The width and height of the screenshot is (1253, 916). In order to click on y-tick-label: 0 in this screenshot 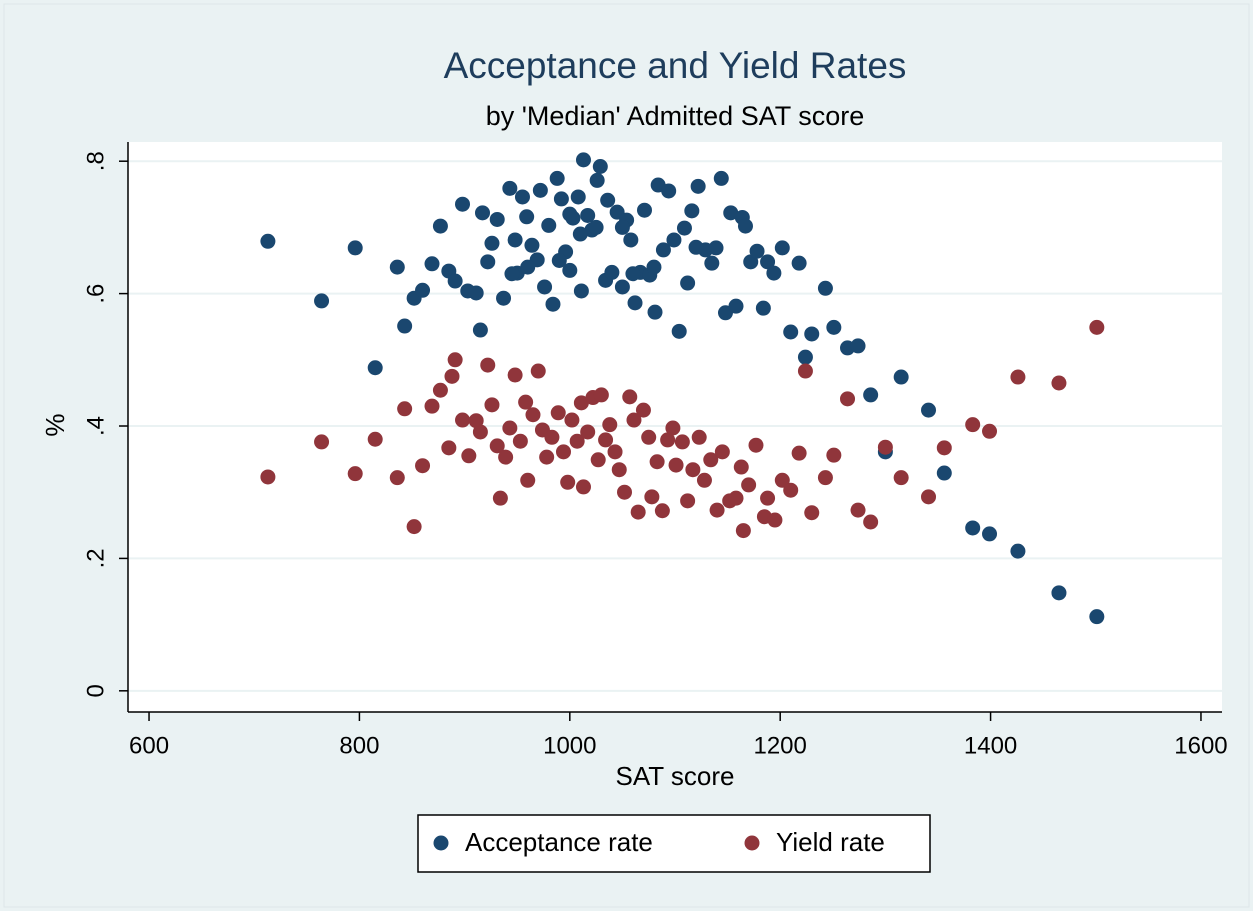, I will do `click(95, 690)`.